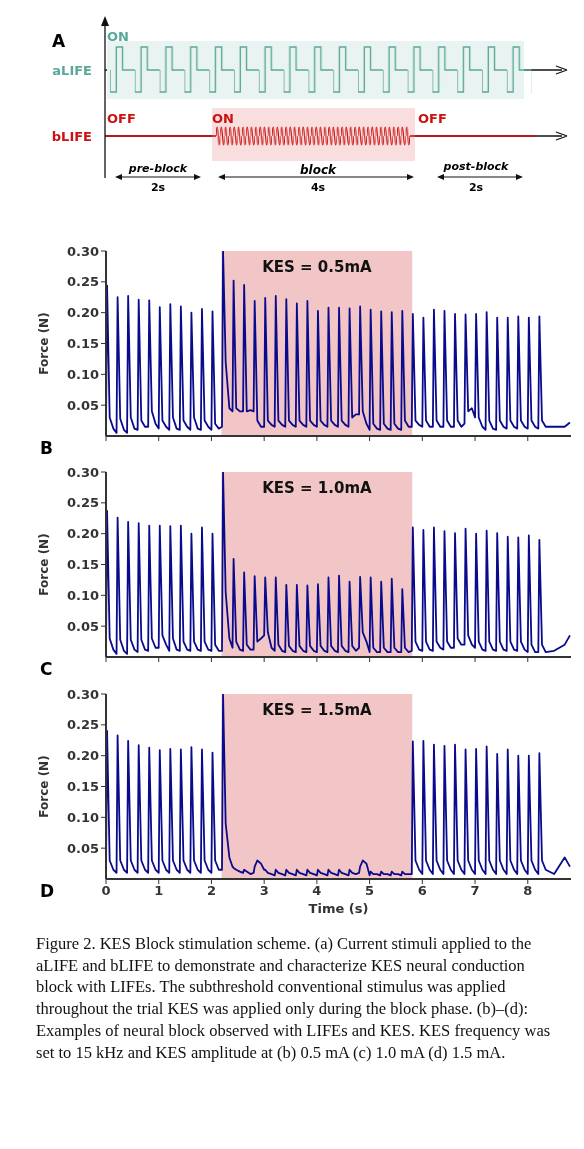 This screenshot has height=1149, width=584. I want to click on x-tick-label: 8, so click(528, 891).